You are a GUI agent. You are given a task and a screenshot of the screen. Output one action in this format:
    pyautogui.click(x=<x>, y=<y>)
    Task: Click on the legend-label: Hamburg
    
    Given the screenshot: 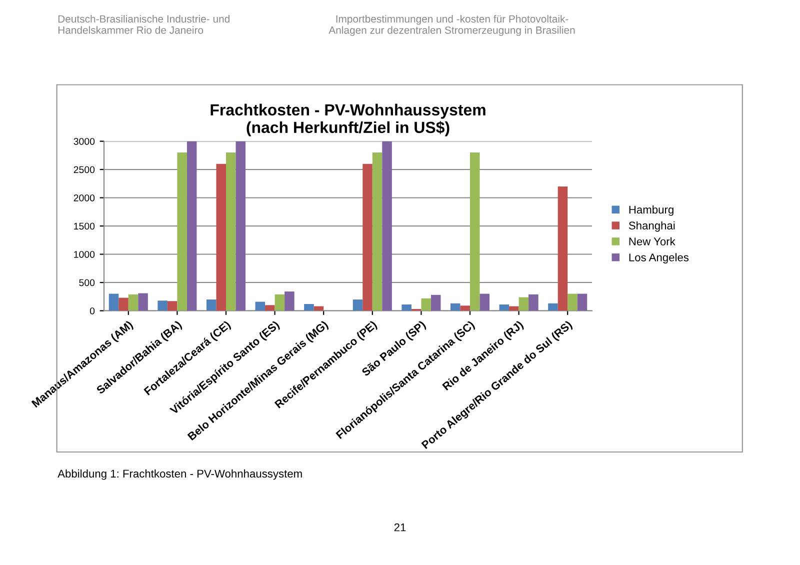 What is the action you would take?
    pyautogui.click(x=651, y=210)
    